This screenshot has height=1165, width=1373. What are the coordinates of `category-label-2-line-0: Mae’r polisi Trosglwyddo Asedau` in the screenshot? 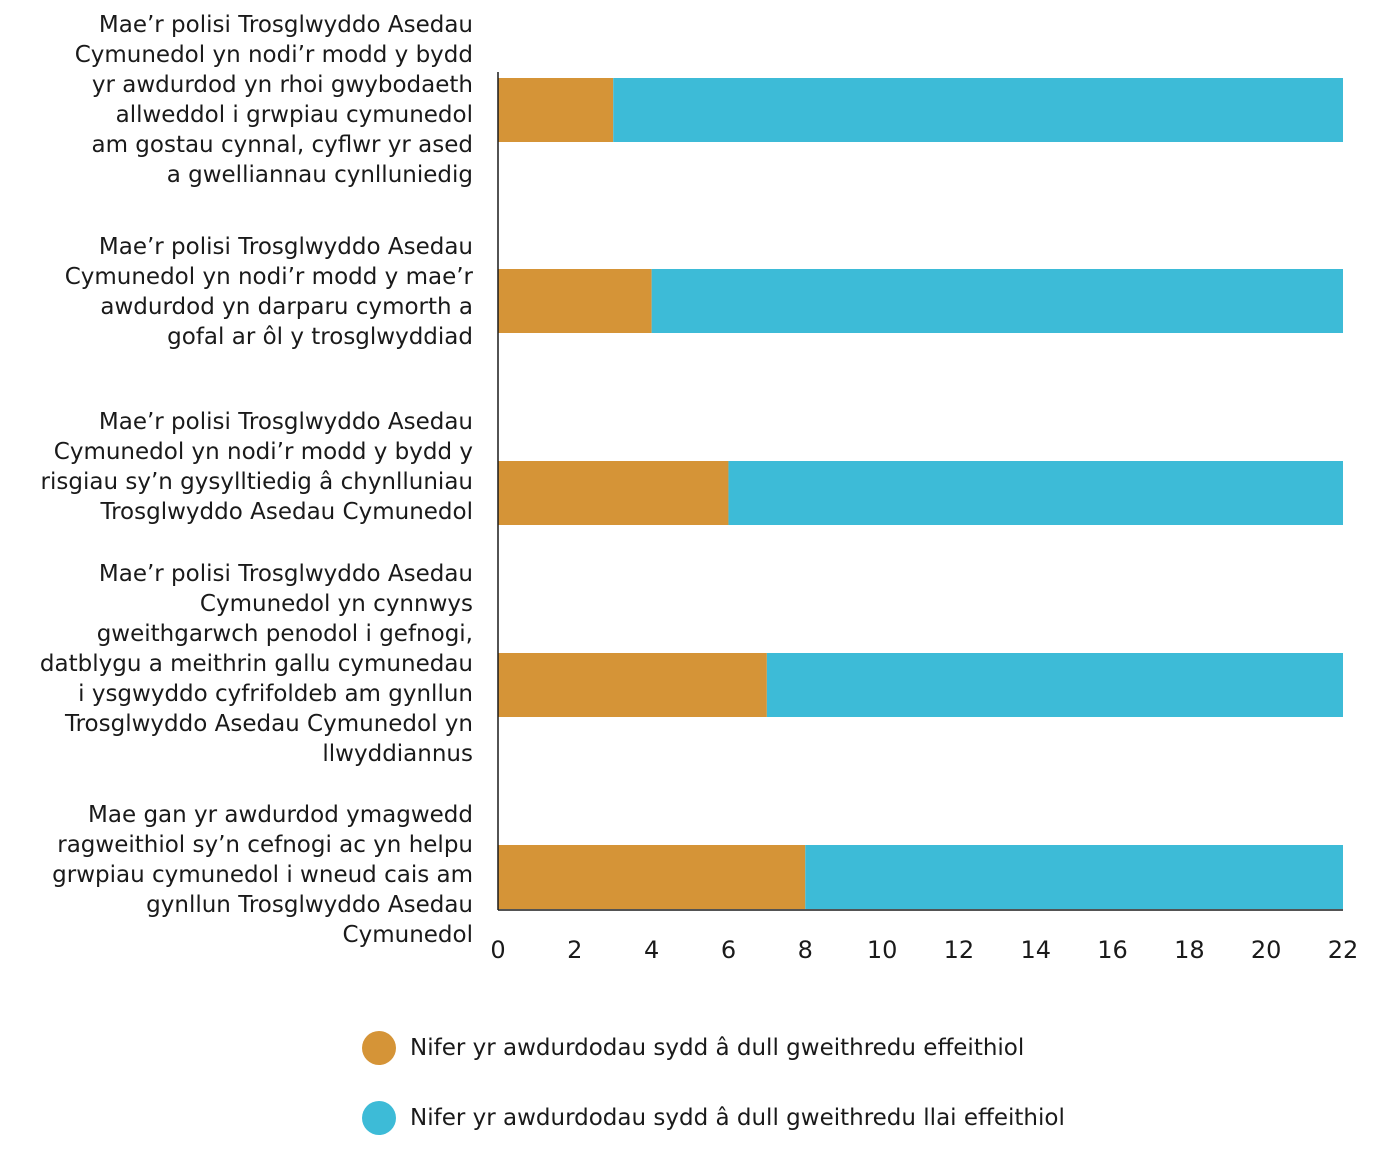 It's located at (286, 422).